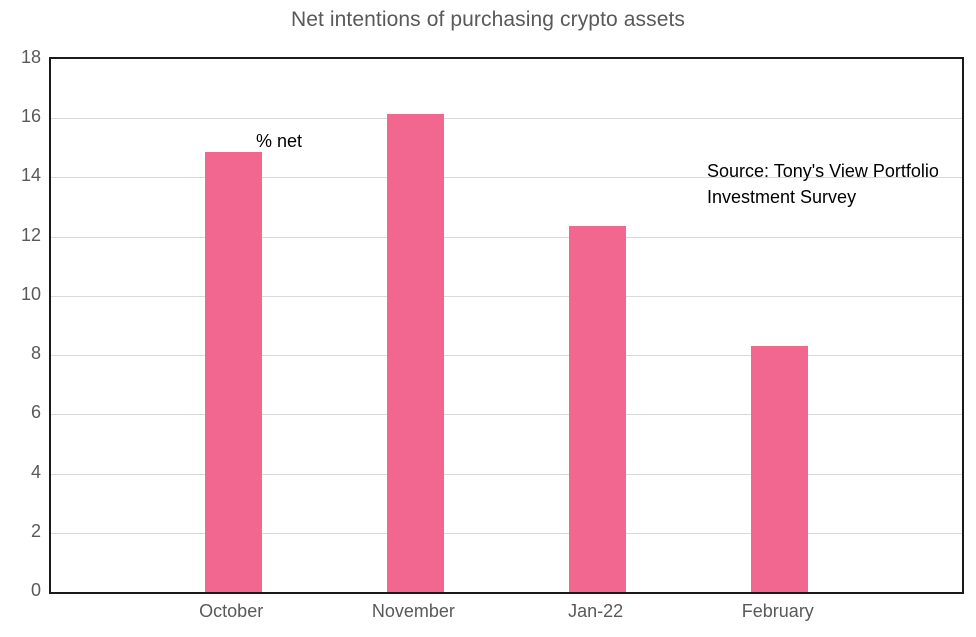  What do you see at coordinates (35, 530) in the screenshot?
I see `y-tick-label: 2` at bounding box center [35, 530].